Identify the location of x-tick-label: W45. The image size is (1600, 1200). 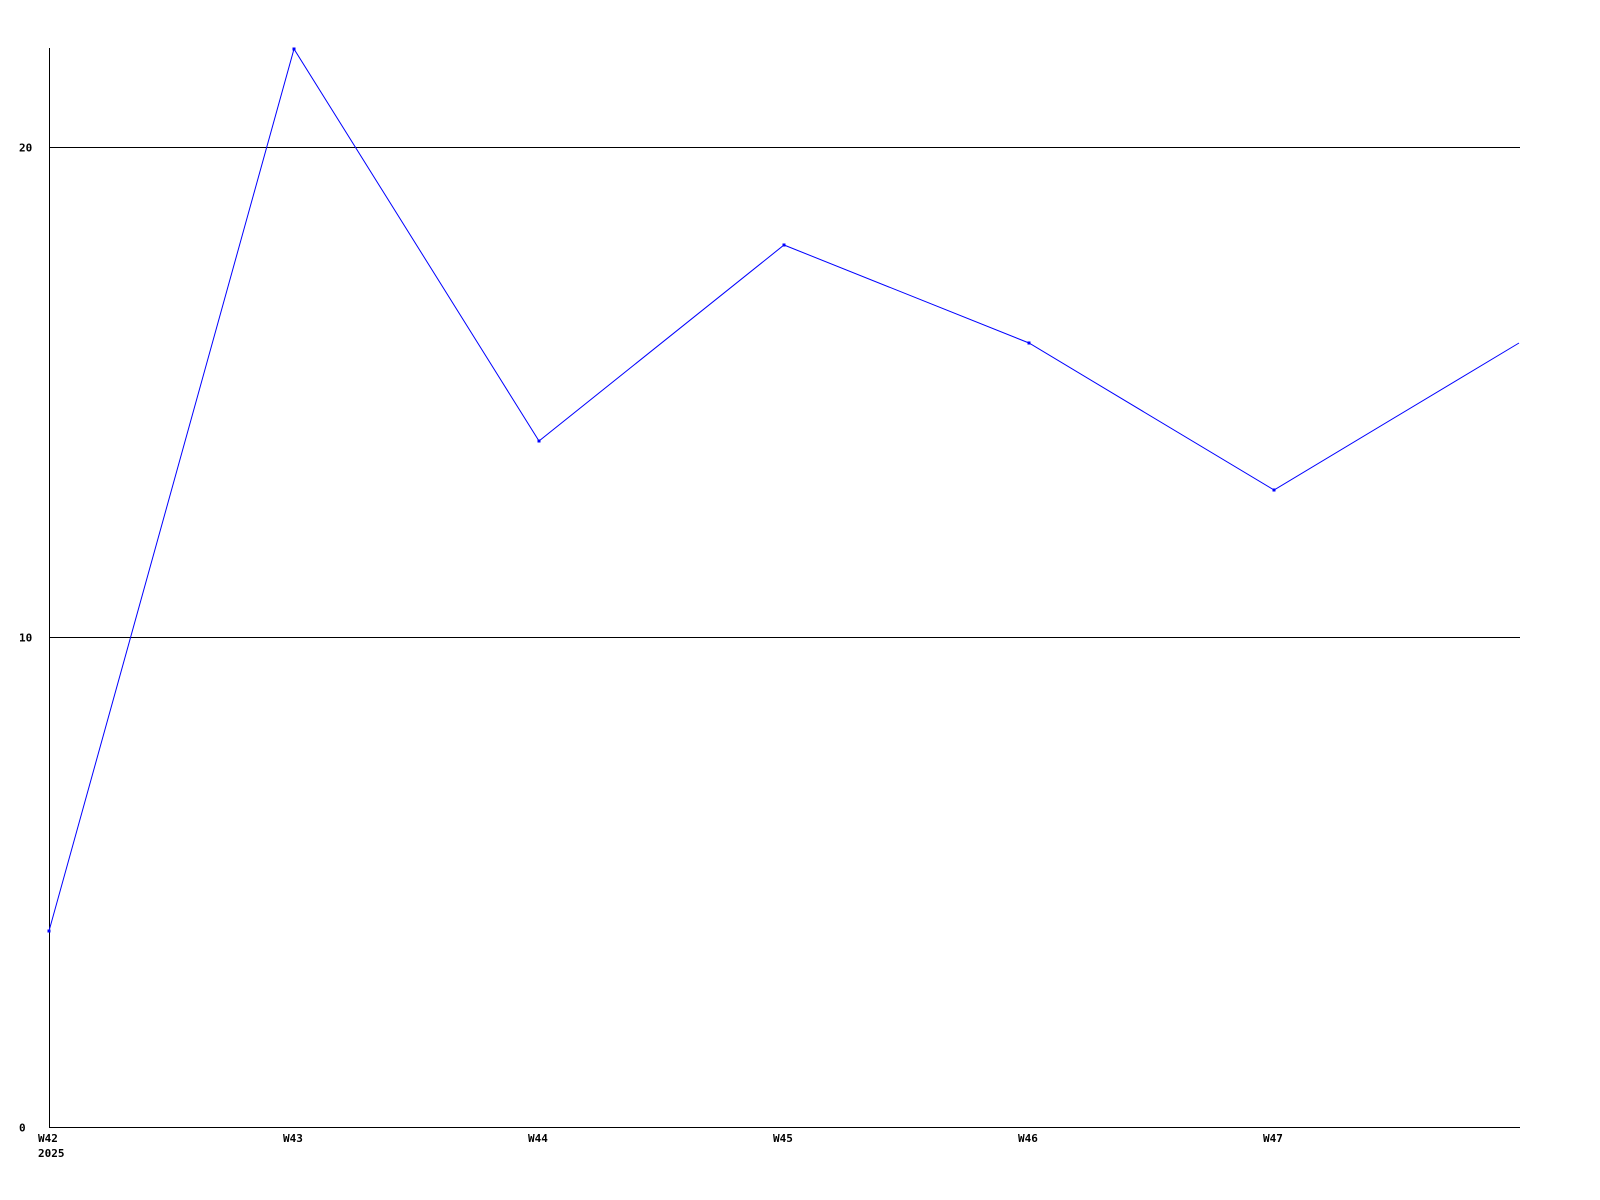
(783, 1138).